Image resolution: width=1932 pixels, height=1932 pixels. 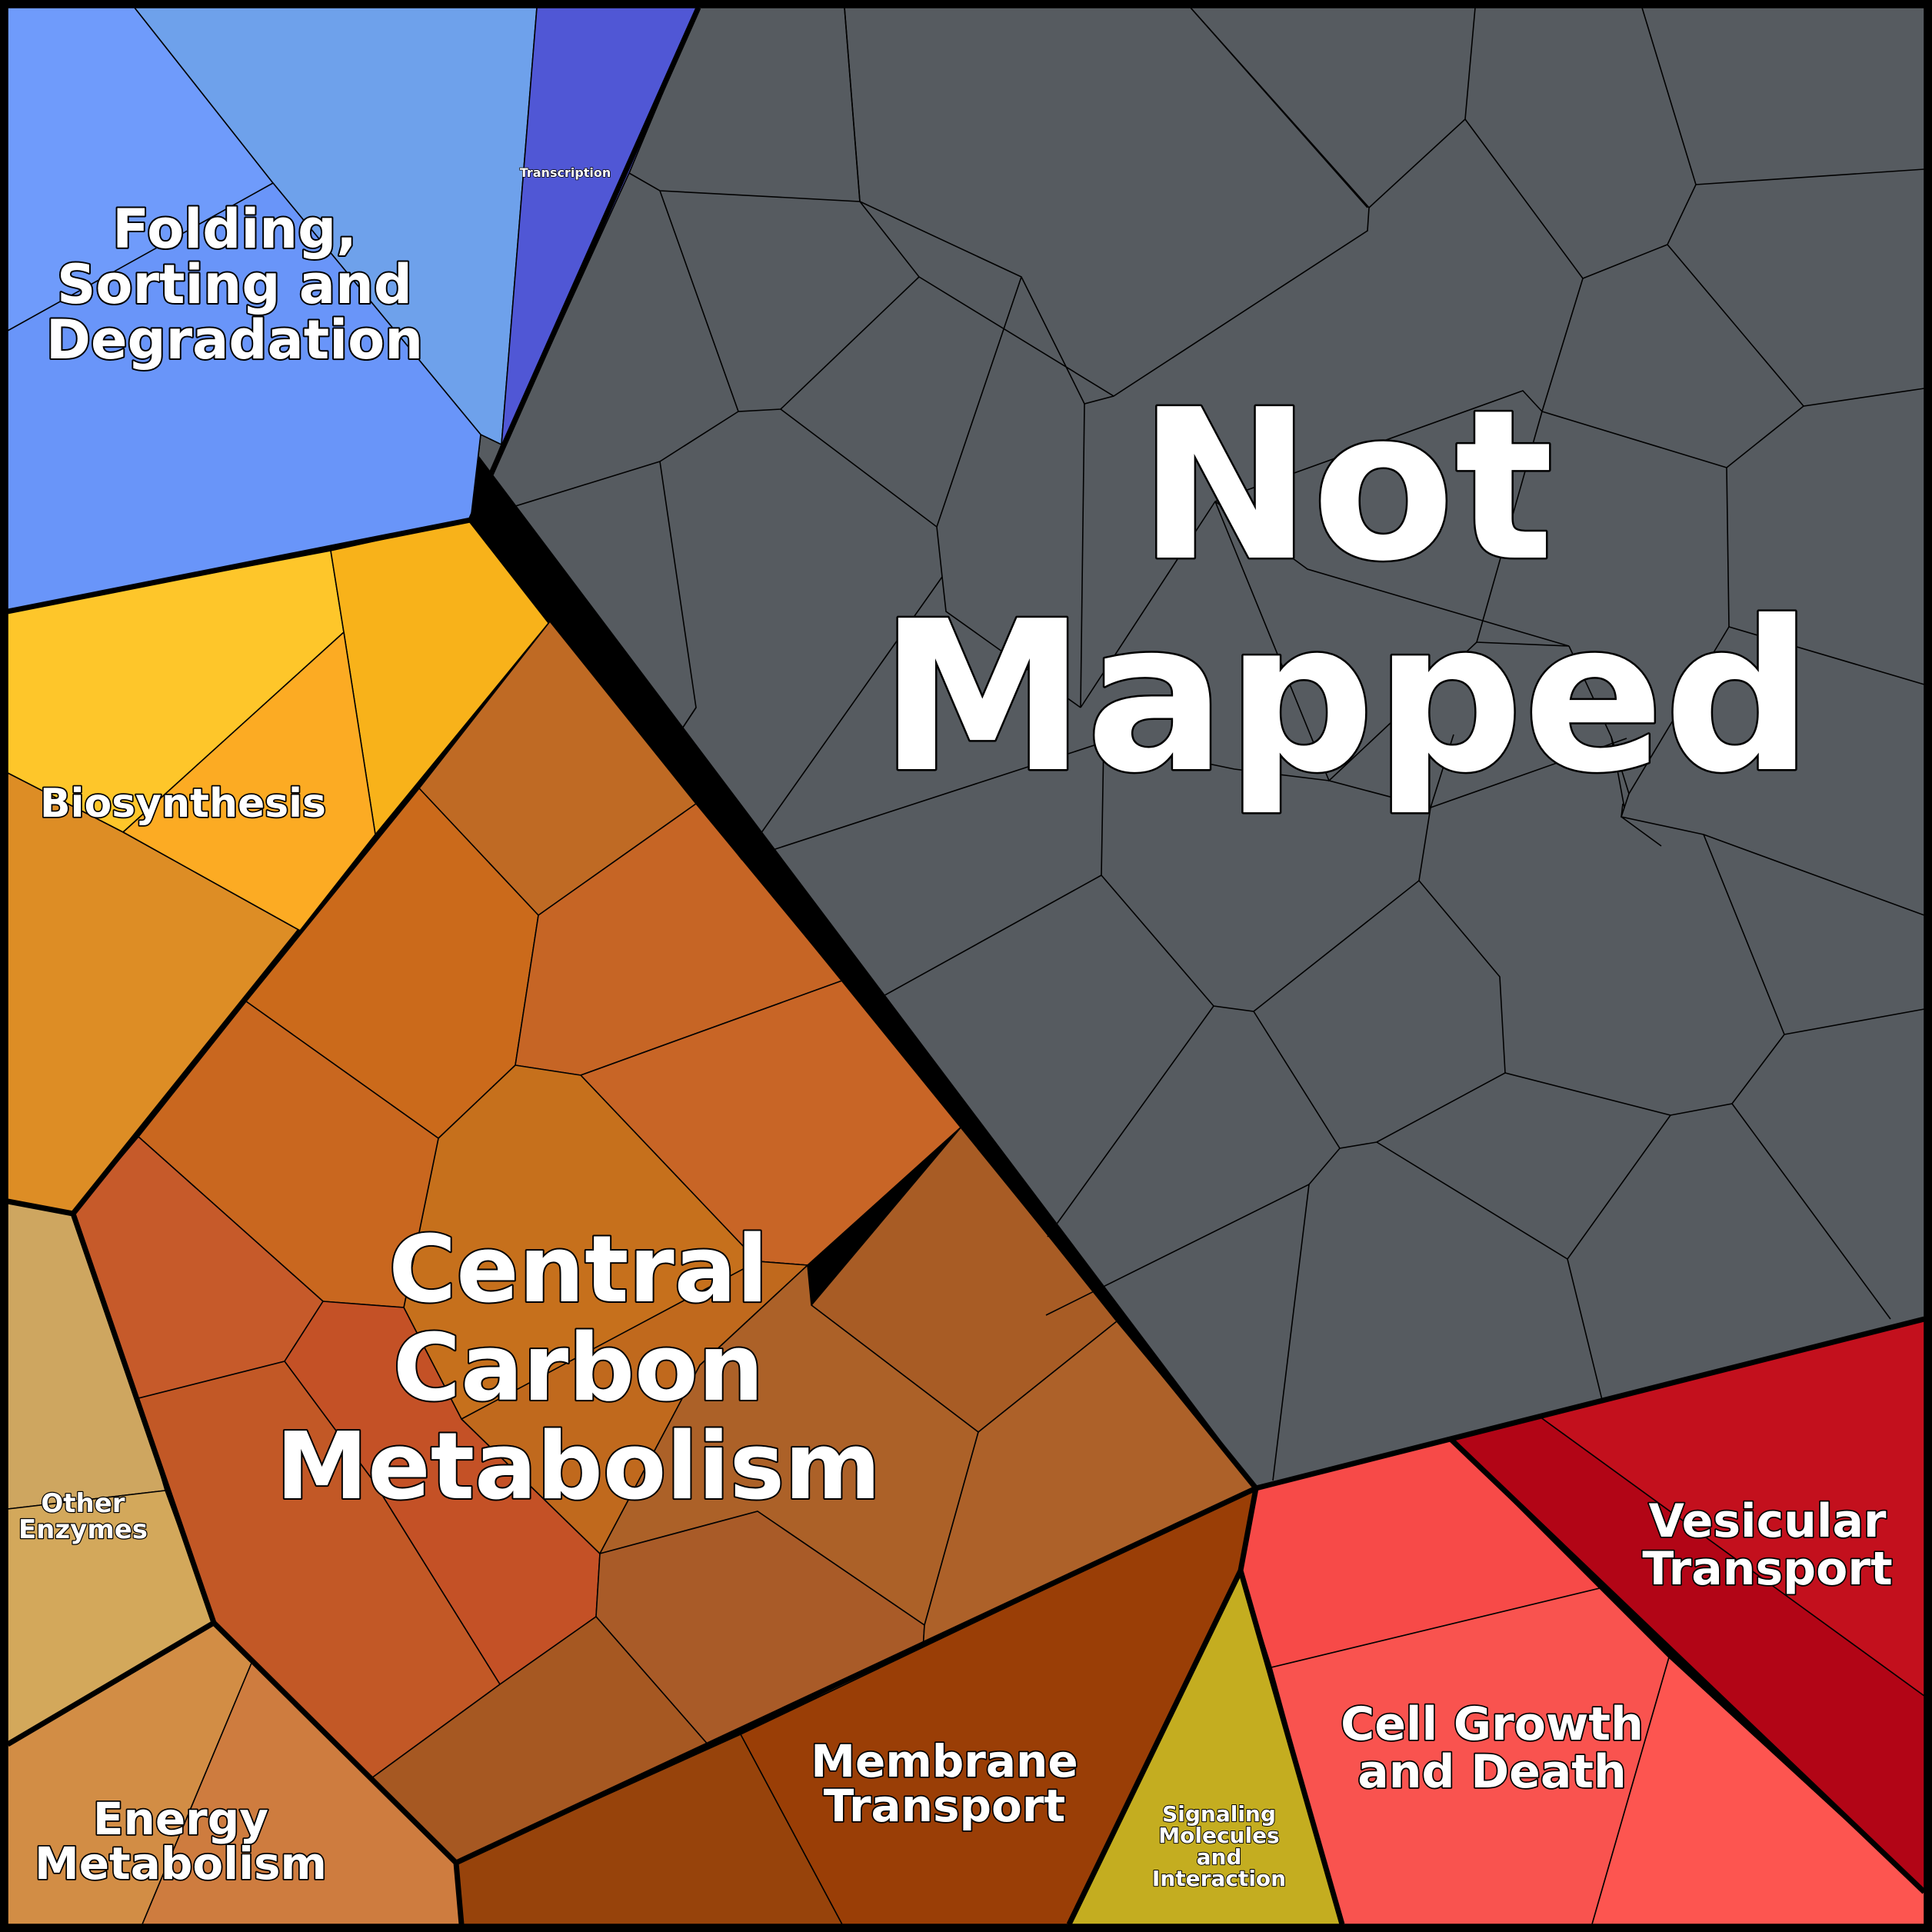 I want to click on folding-label-line: Degradation, so click(x=234, y=339).